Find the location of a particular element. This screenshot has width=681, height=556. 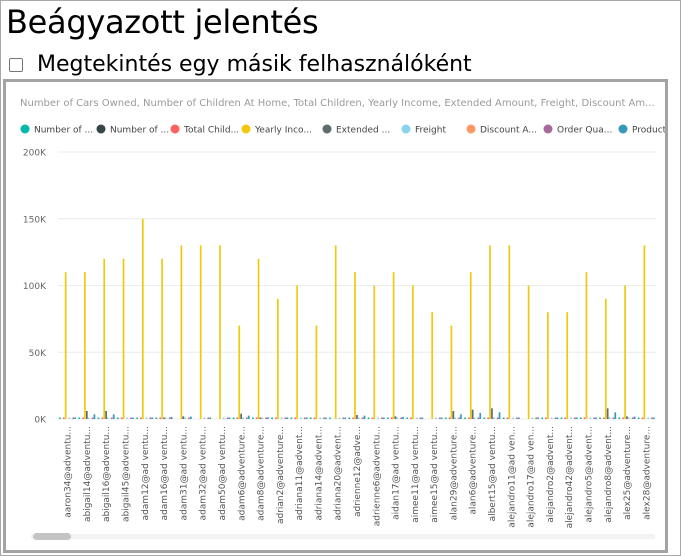

view-as-checkbox is located at coordinates (16, 65).